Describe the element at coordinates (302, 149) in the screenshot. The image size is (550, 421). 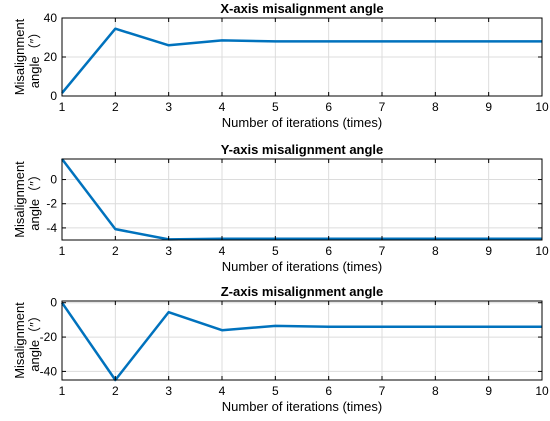
I see `chart-title: Y-axis misalignment angle` at that location.